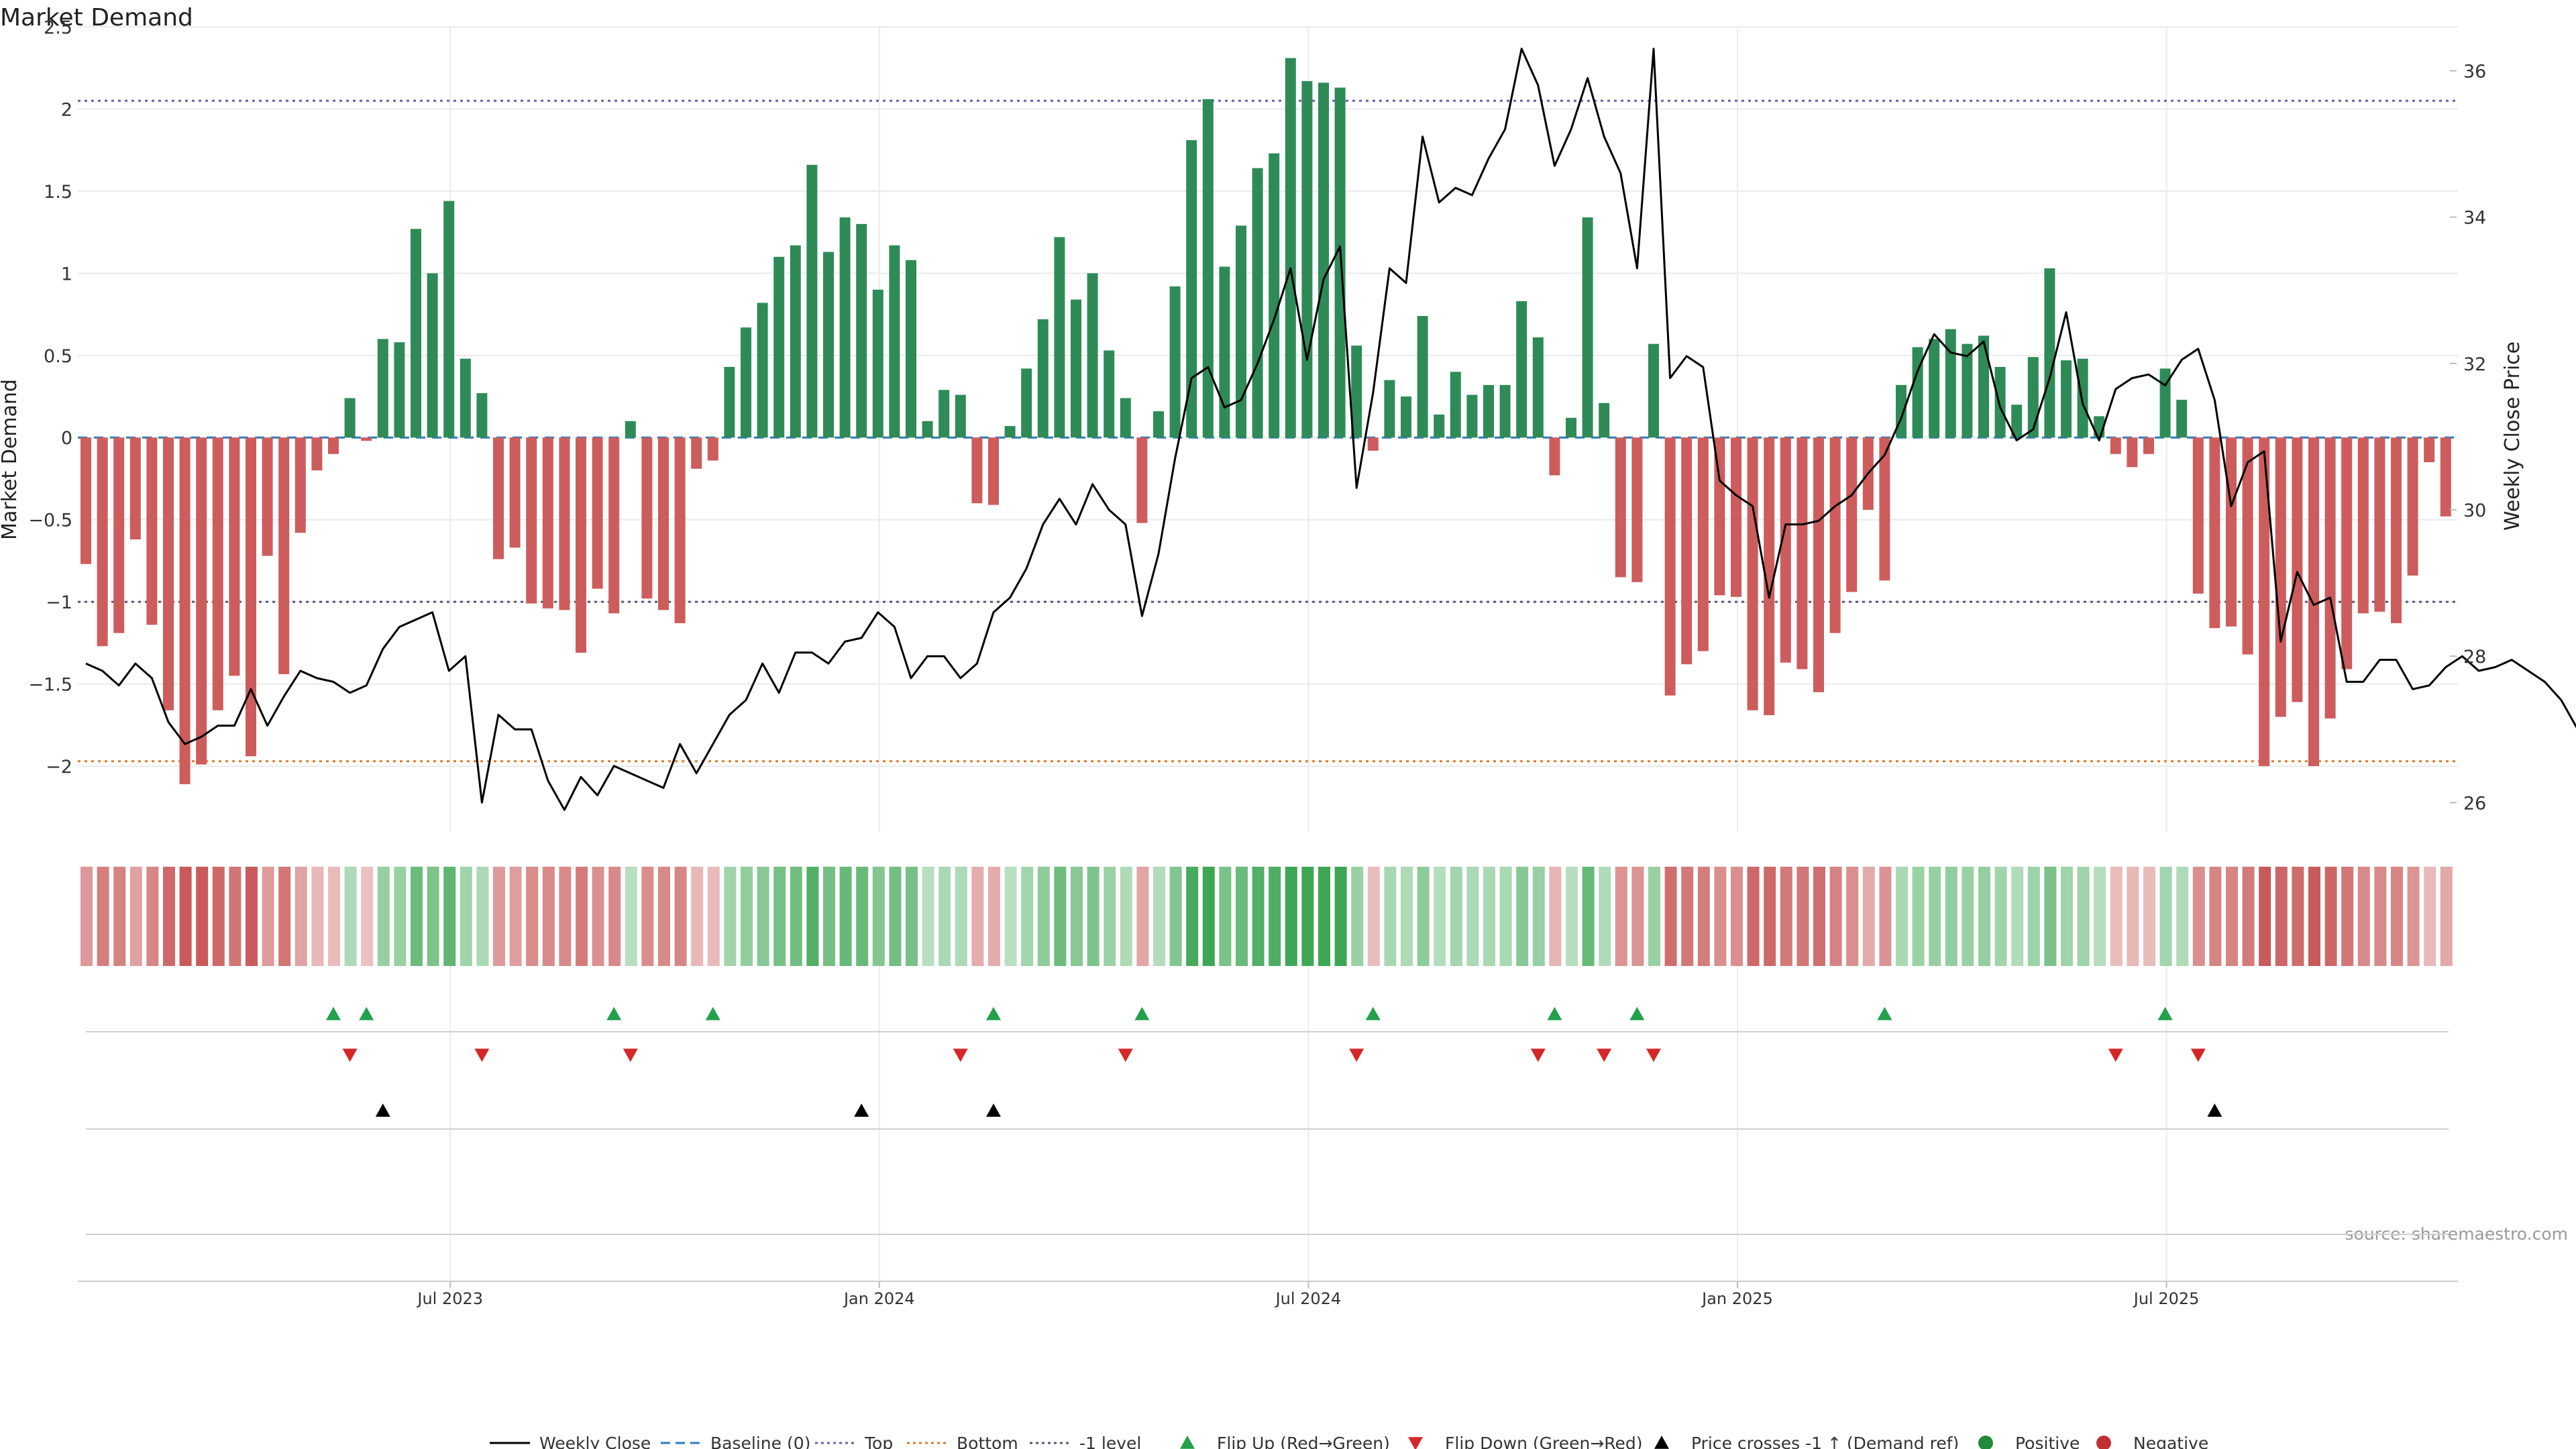  What do you see at coordinates (1266, 916) in the screenshot?
I see `heat-strip` at bounding box center [1266, 916].